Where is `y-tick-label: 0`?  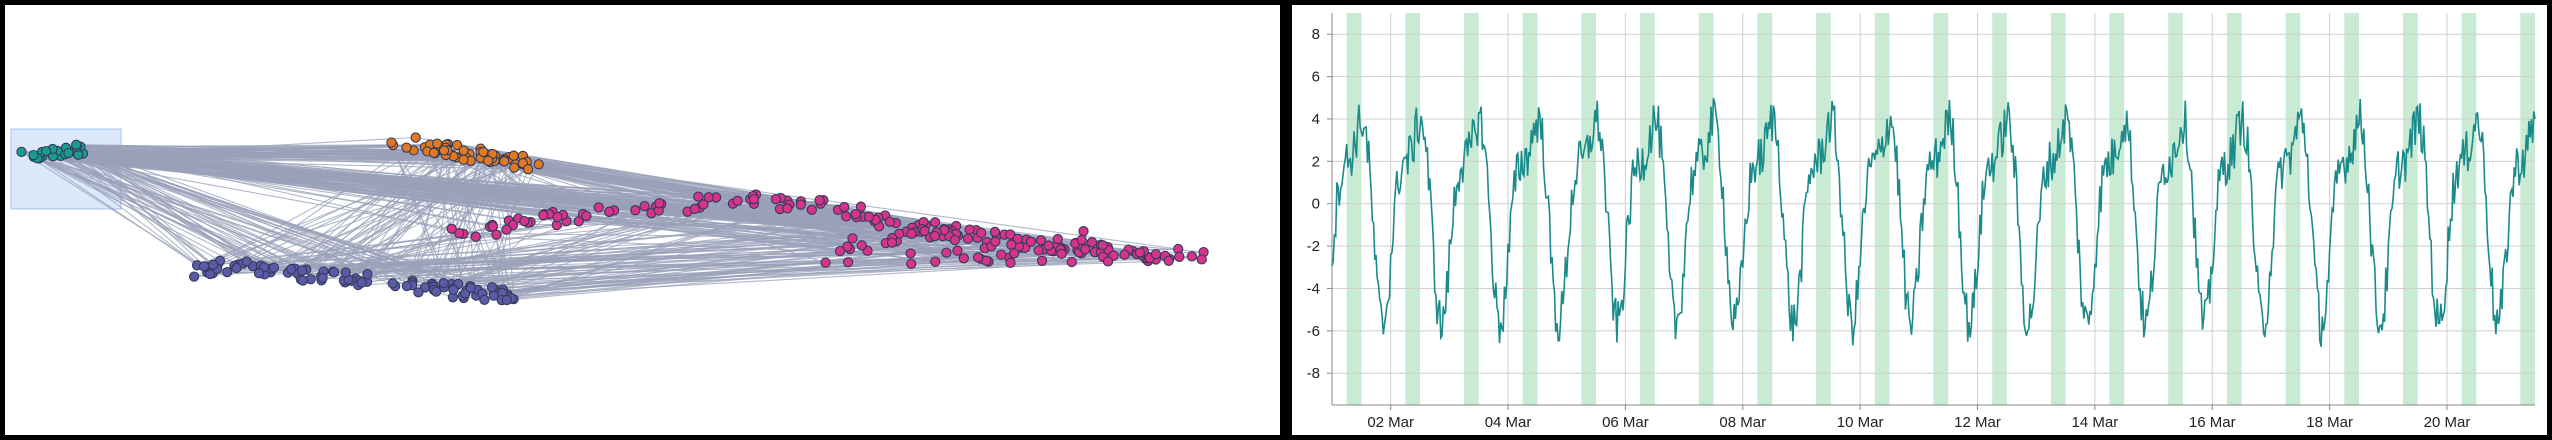 y-tick-label: 0 is located at coordinates (1316, 204).